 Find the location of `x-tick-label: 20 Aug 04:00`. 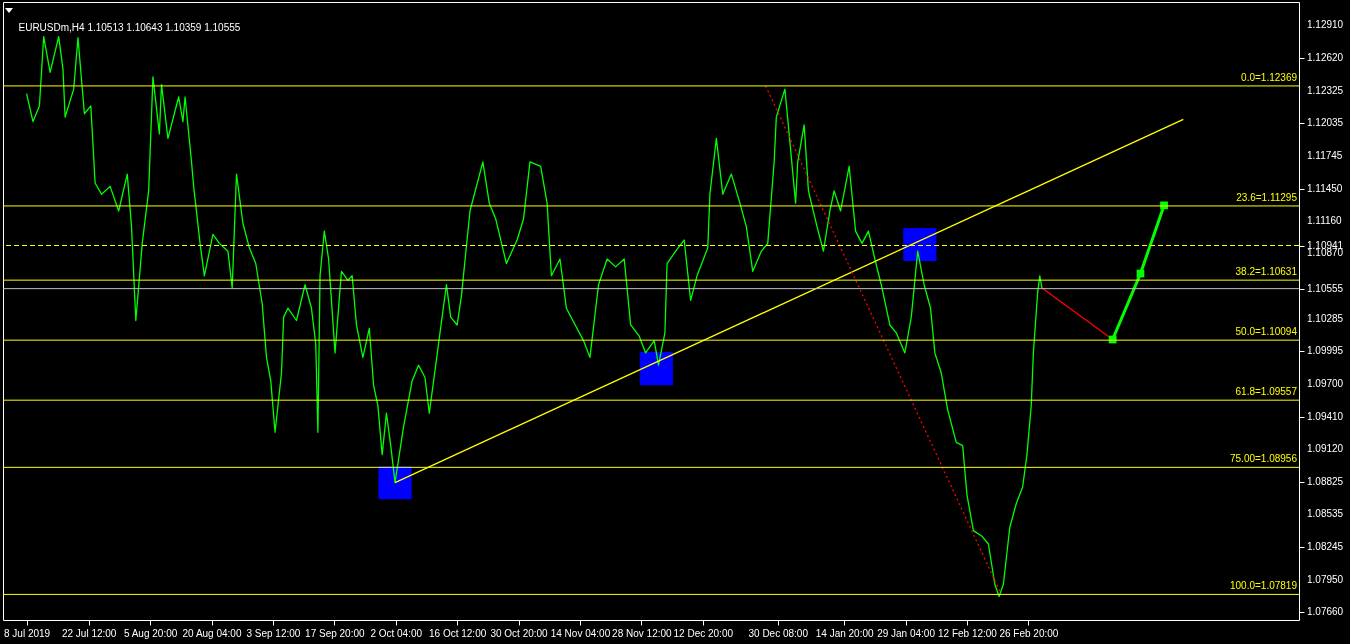

x-tick-label: 20 Aug 04:00 is located at coordinates (212, 633).